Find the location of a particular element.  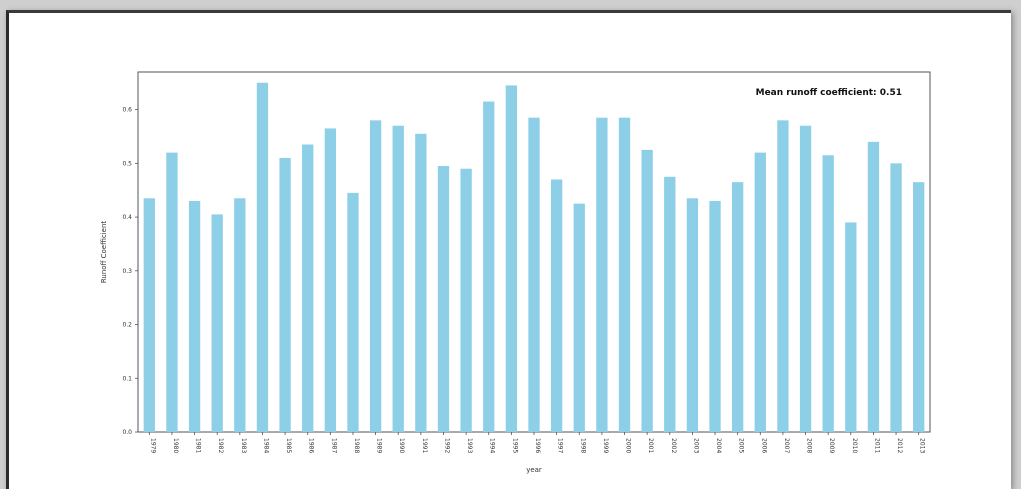

x-tick-label: 1988 is located at coordinates (356, 445).